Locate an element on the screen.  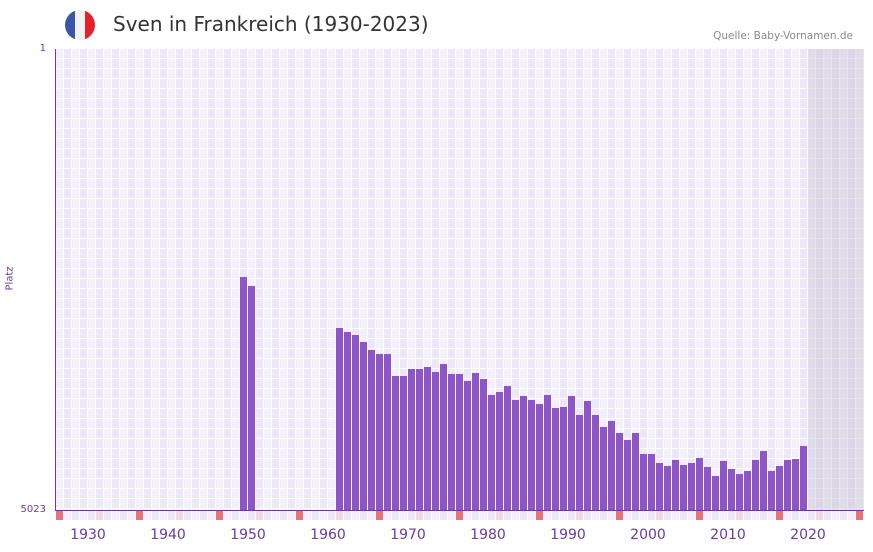
bar-2016 is located at coordinates (763, 480).